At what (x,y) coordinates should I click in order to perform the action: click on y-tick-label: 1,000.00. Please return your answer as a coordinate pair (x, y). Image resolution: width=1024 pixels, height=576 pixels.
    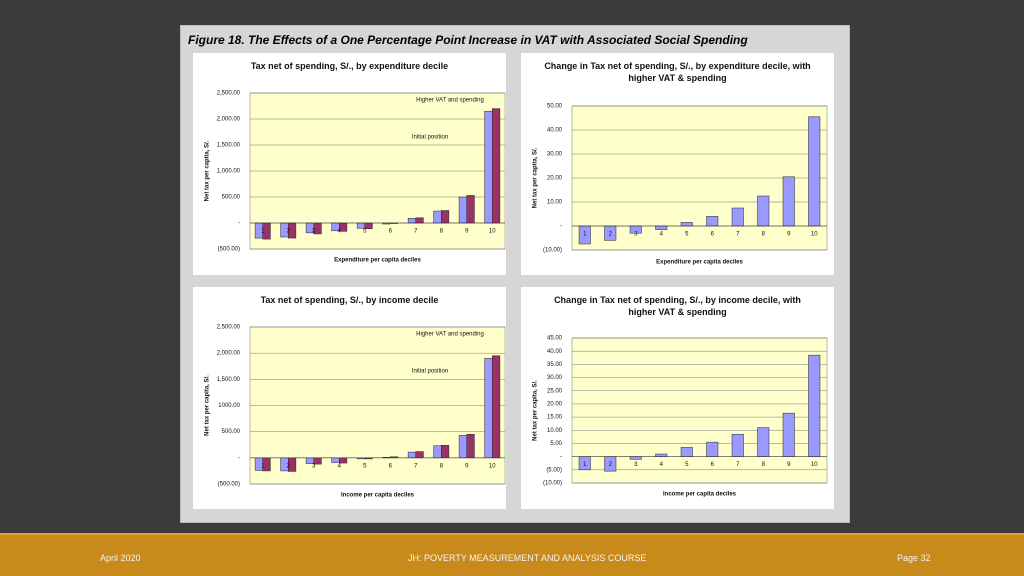
    Looking at the image, I should click on (229, 172).